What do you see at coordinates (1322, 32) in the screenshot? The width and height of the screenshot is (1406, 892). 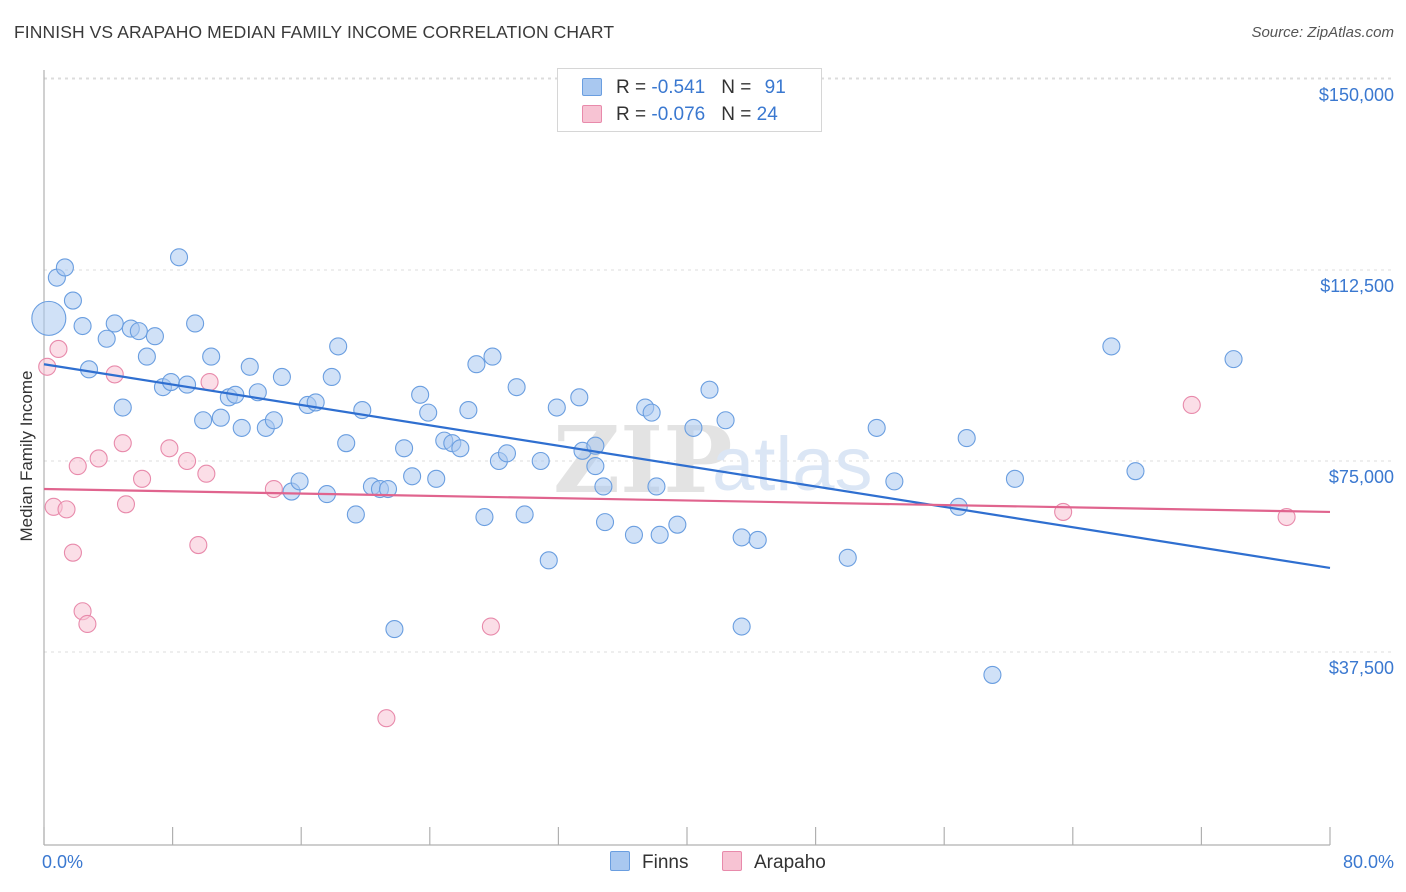 I see `source-credit: Source: ZipAtlas.com` at bounding box center [1322, 32].